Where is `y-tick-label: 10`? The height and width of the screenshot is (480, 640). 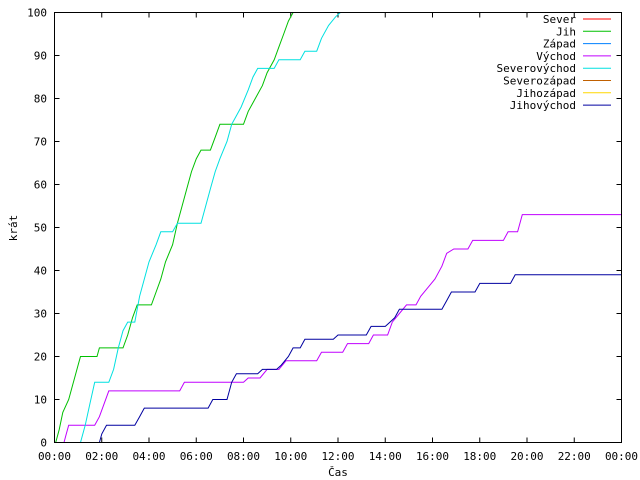
y-tick-label: 10 is located at coordinates (40, 400).